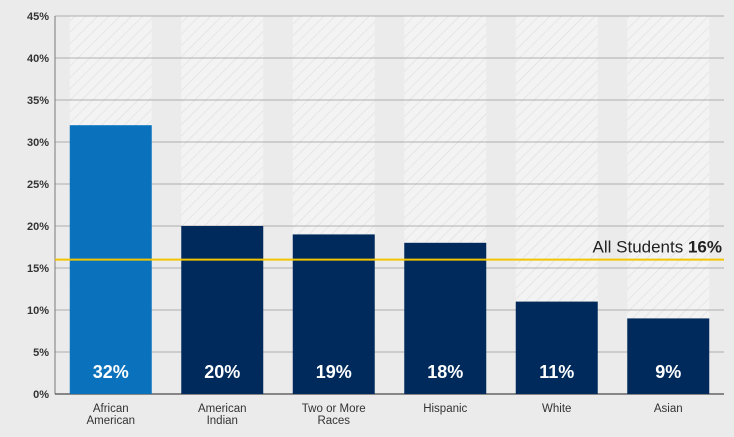  Describe the element at coordinates (222, 421) in the screenshot. I see `x-tick-label-line: Indian` at that location.